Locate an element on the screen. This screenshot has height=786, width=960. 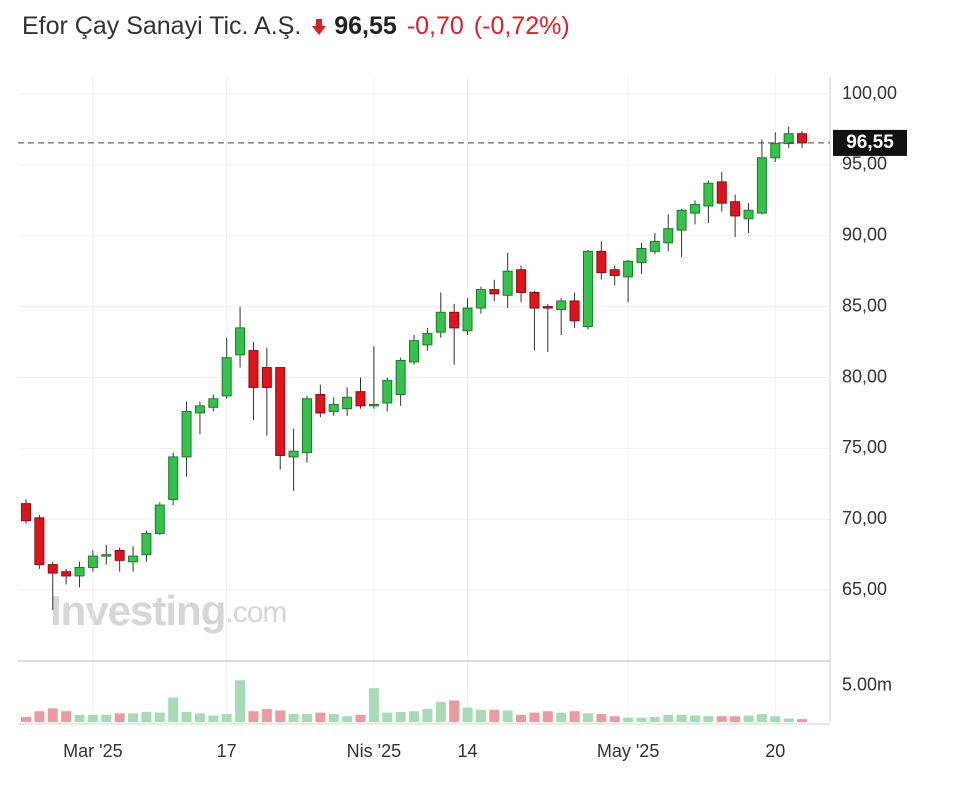
y-tick-label: 75,00 is located at coordinates (864, 447).